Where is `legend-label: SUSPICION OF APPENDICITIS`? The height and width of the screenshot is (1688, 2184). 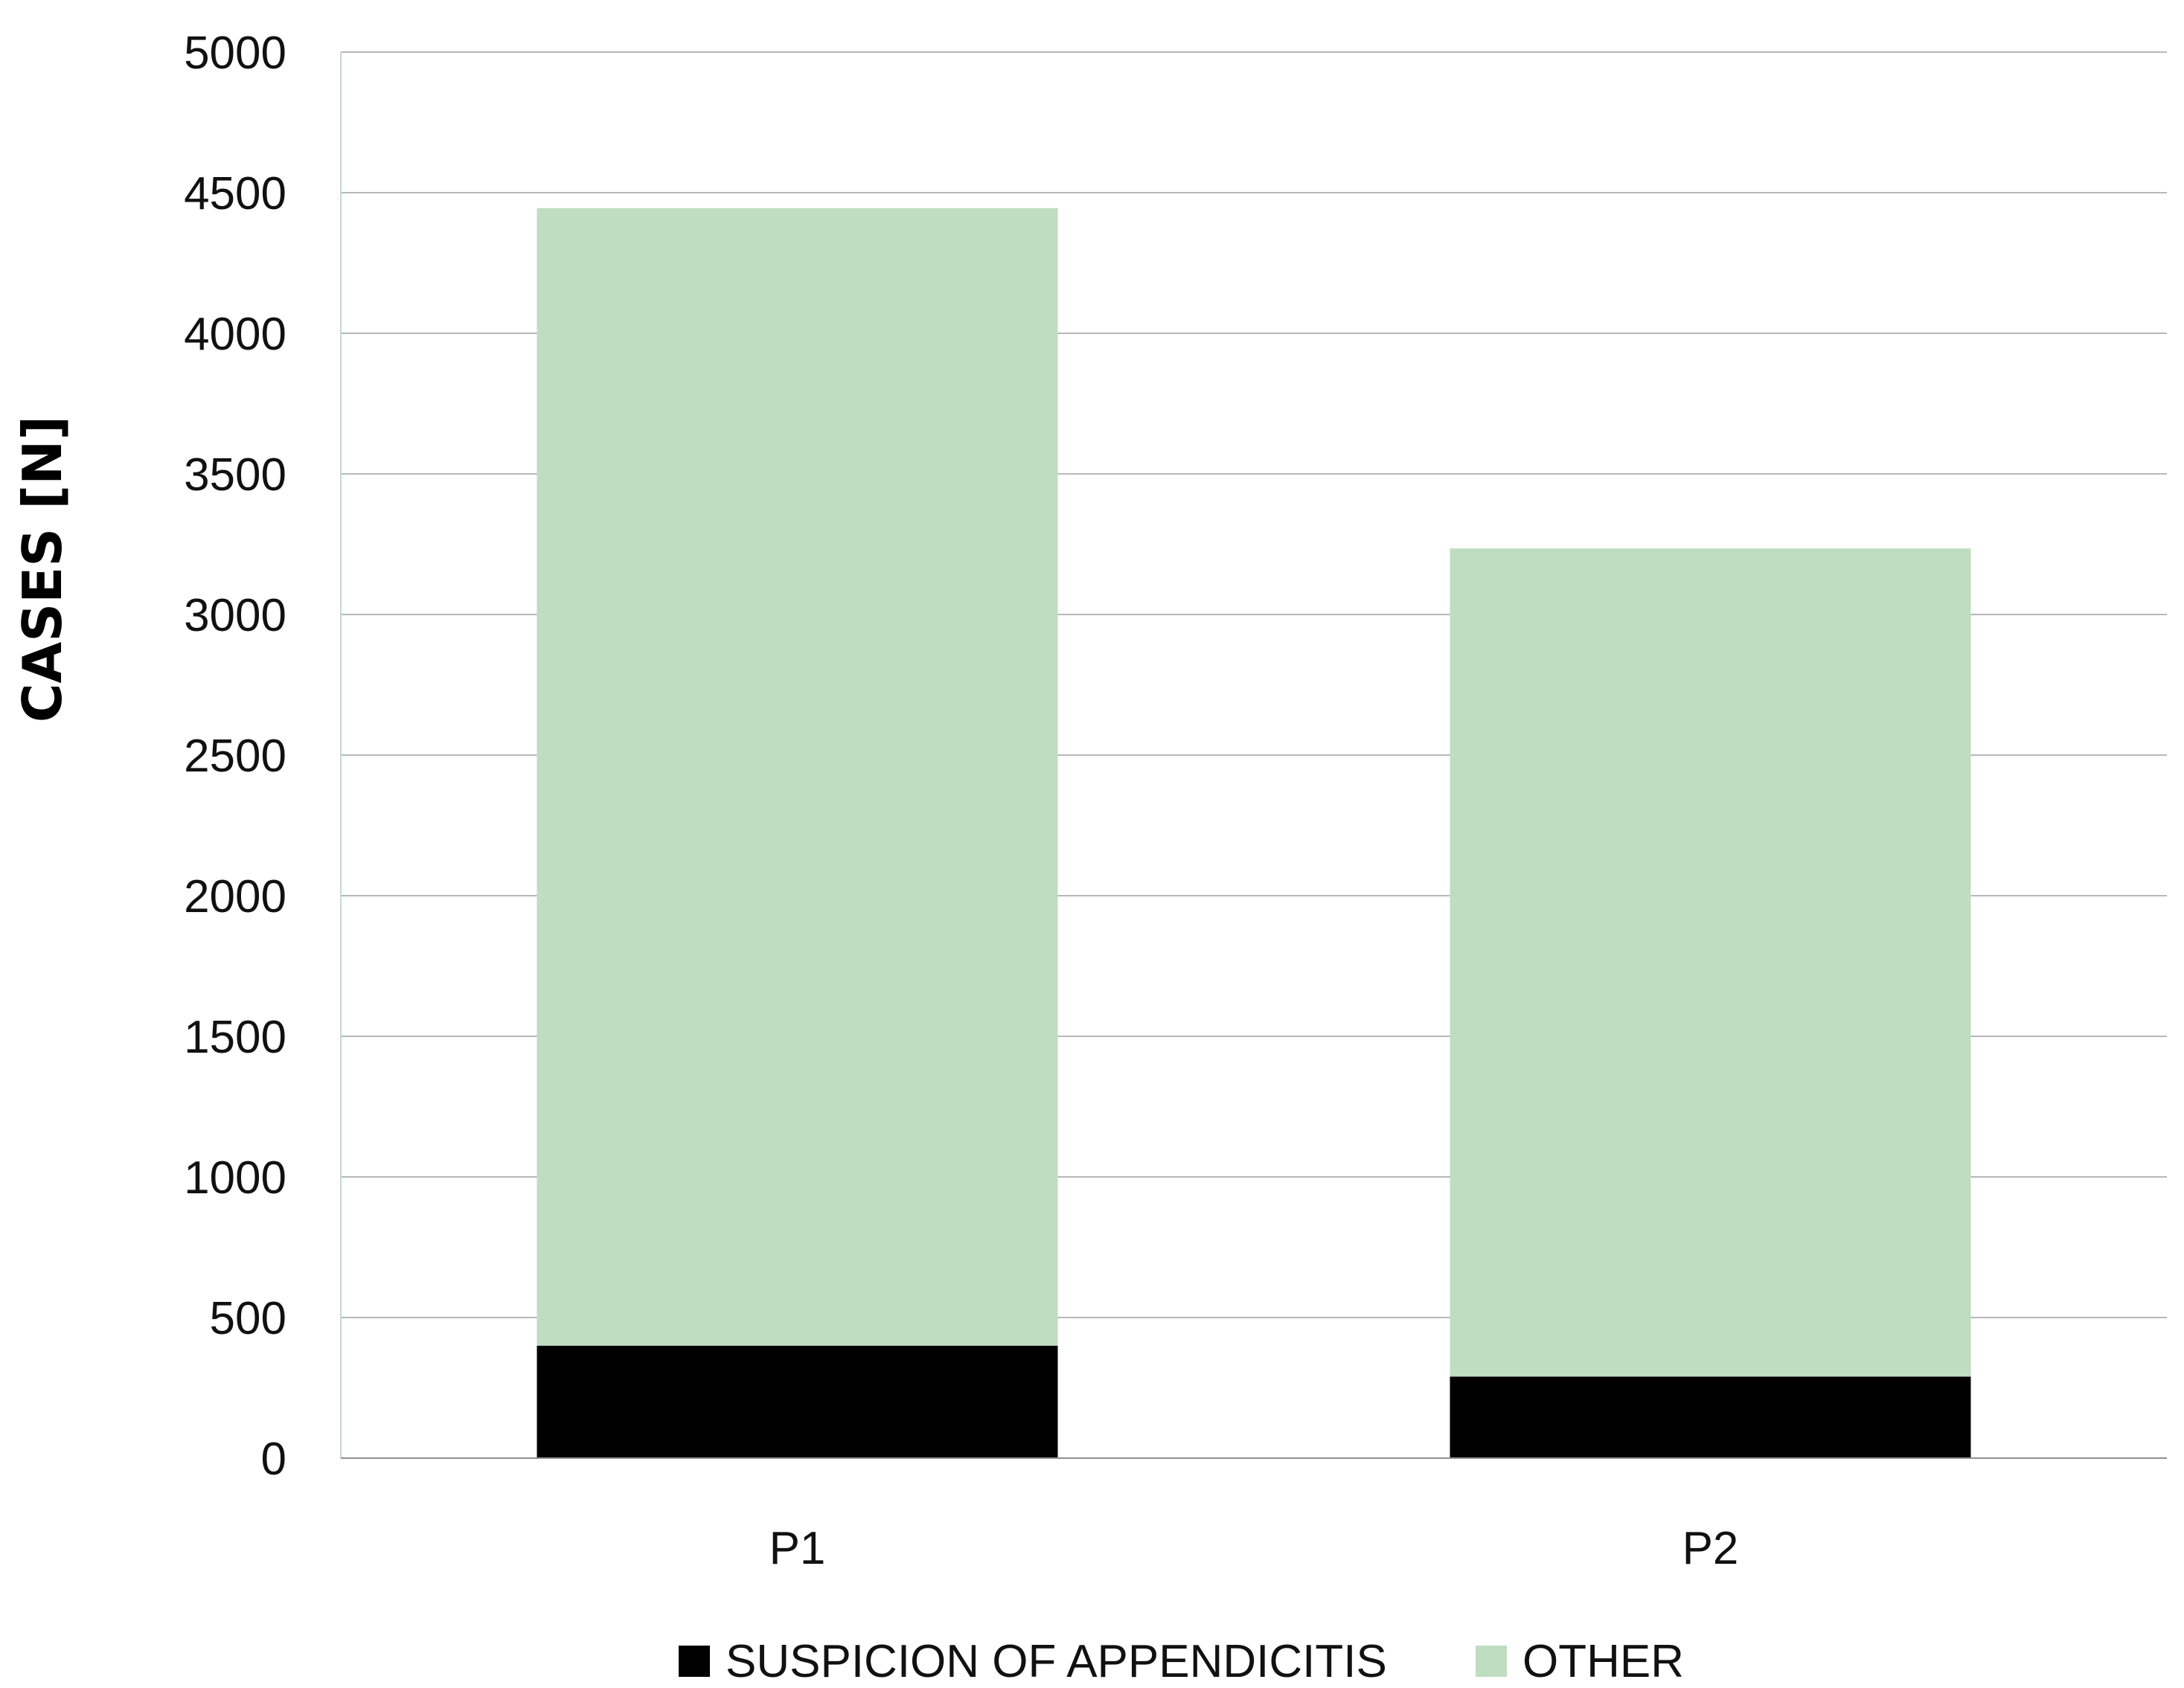 legend-label: SUSPICION OF APPENDICITIS is located at coordinates (1056, 1662).